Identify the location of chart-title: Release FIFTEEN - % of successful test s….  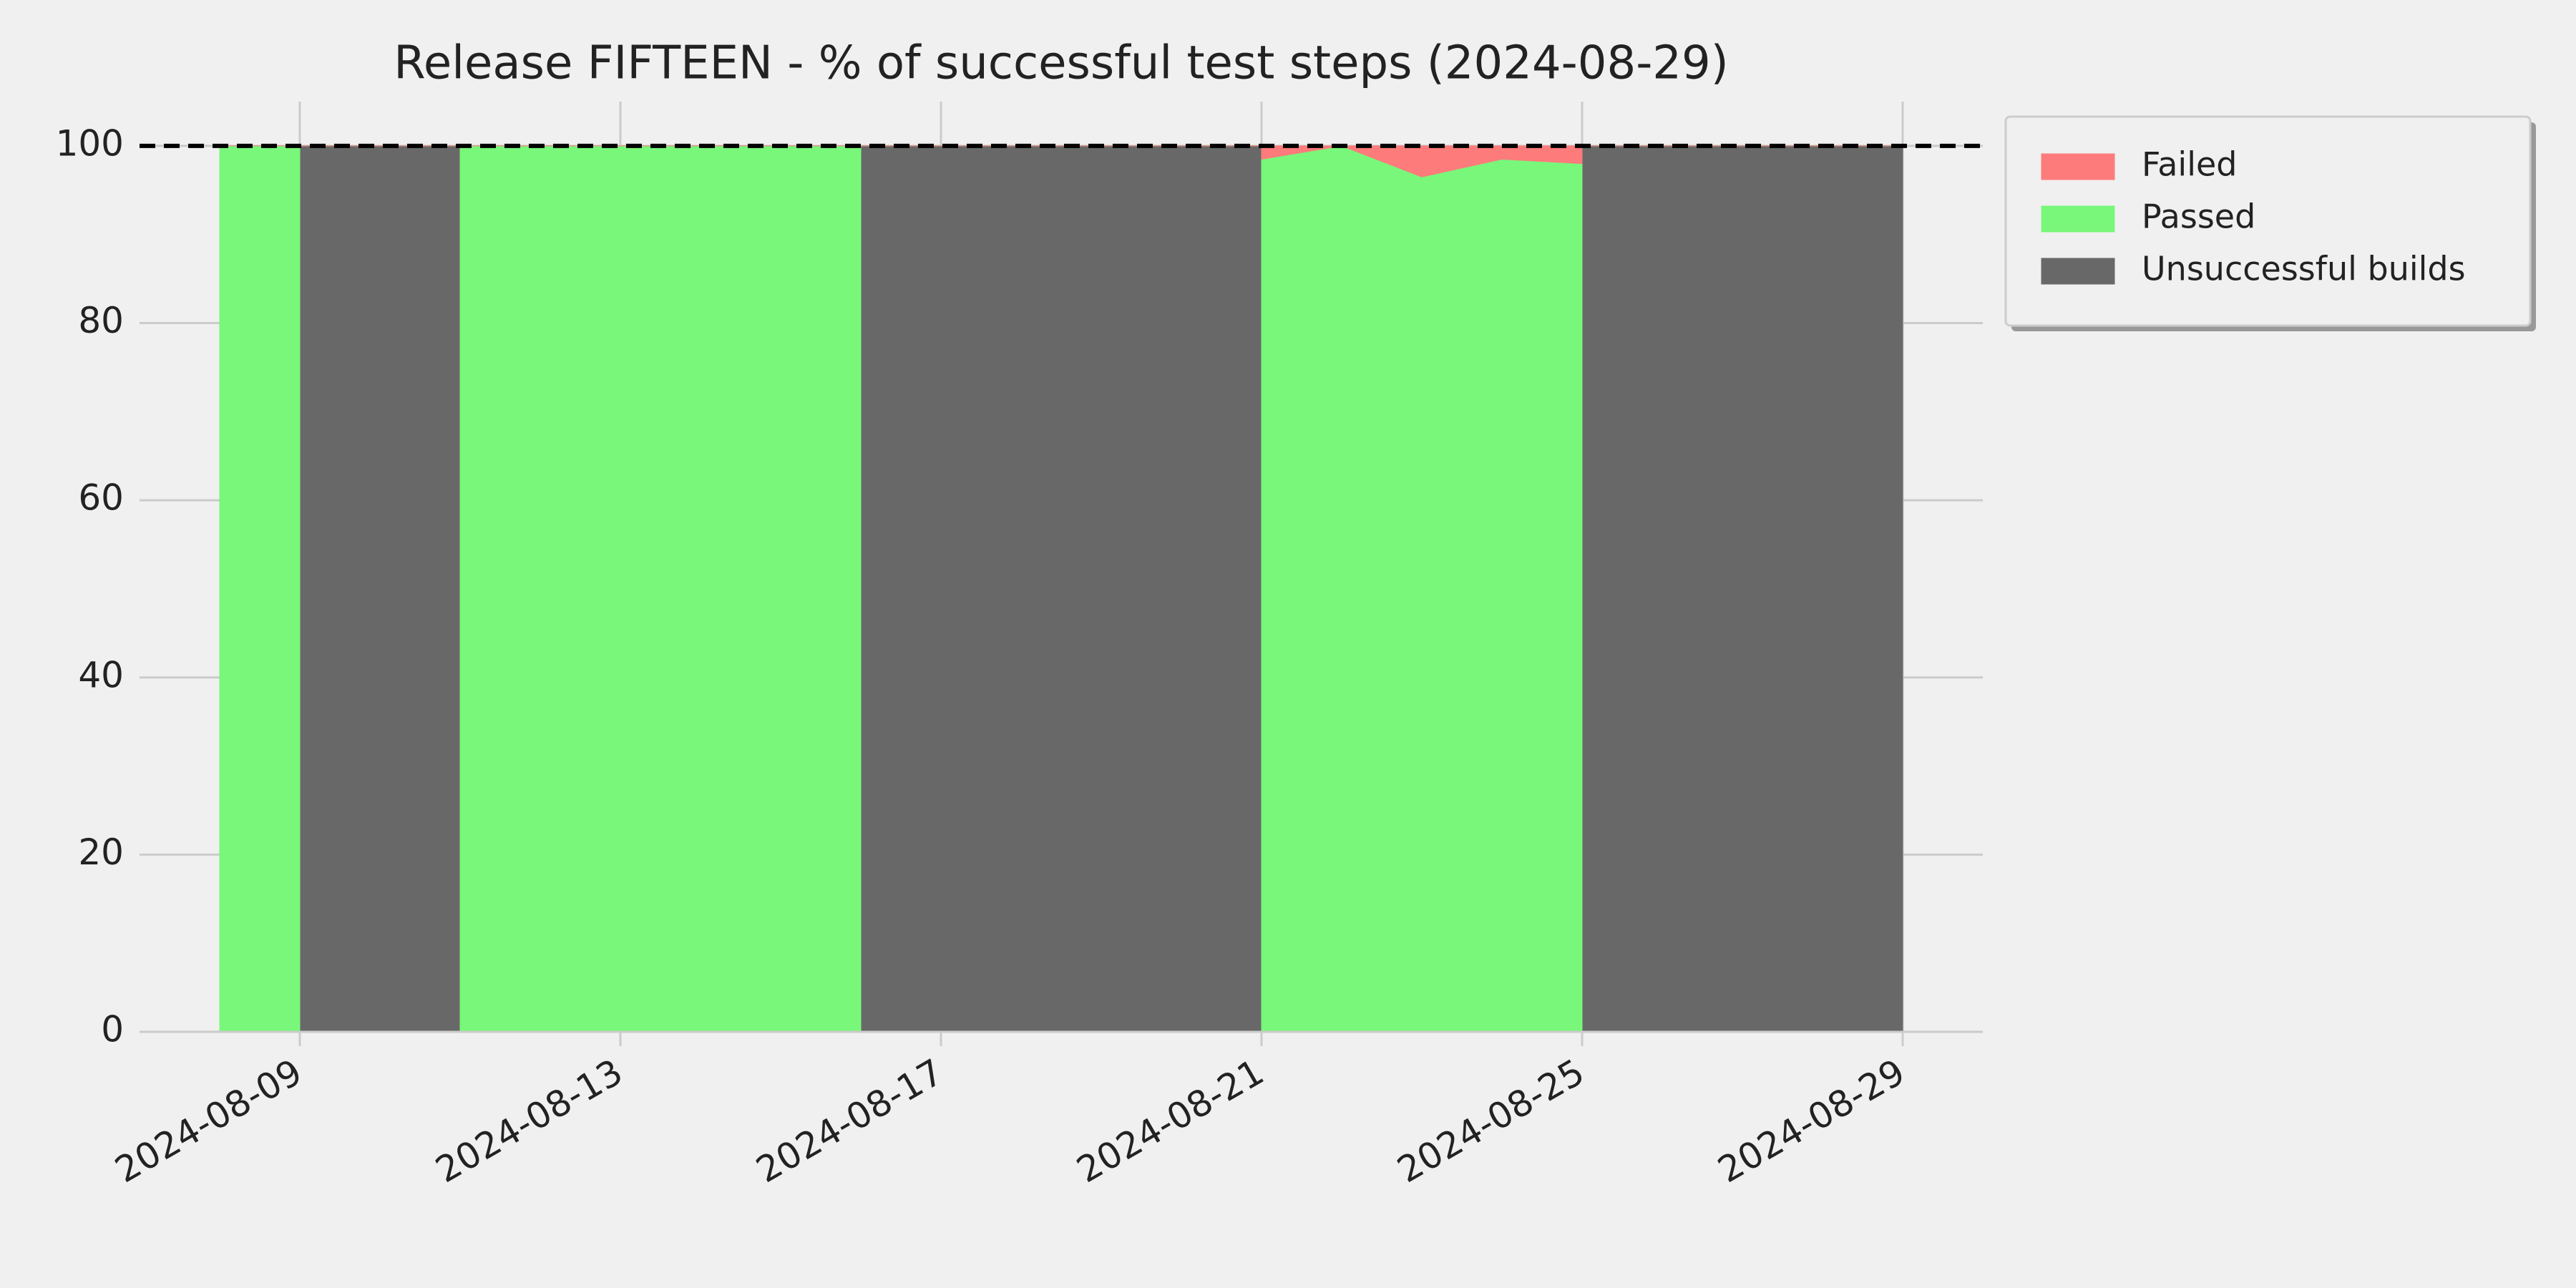
(1061, 63).